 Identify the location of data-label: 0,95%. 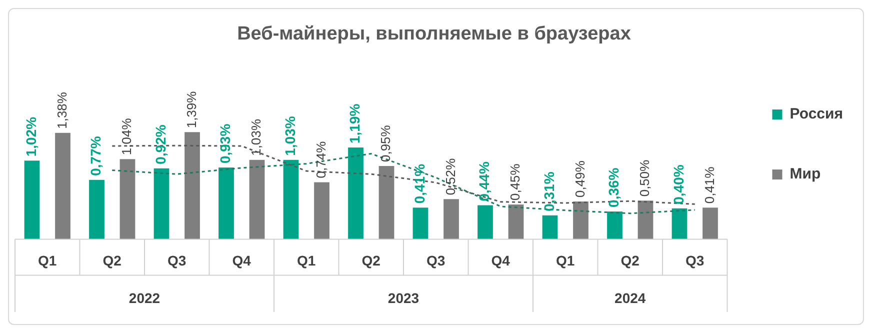
(386, 143).